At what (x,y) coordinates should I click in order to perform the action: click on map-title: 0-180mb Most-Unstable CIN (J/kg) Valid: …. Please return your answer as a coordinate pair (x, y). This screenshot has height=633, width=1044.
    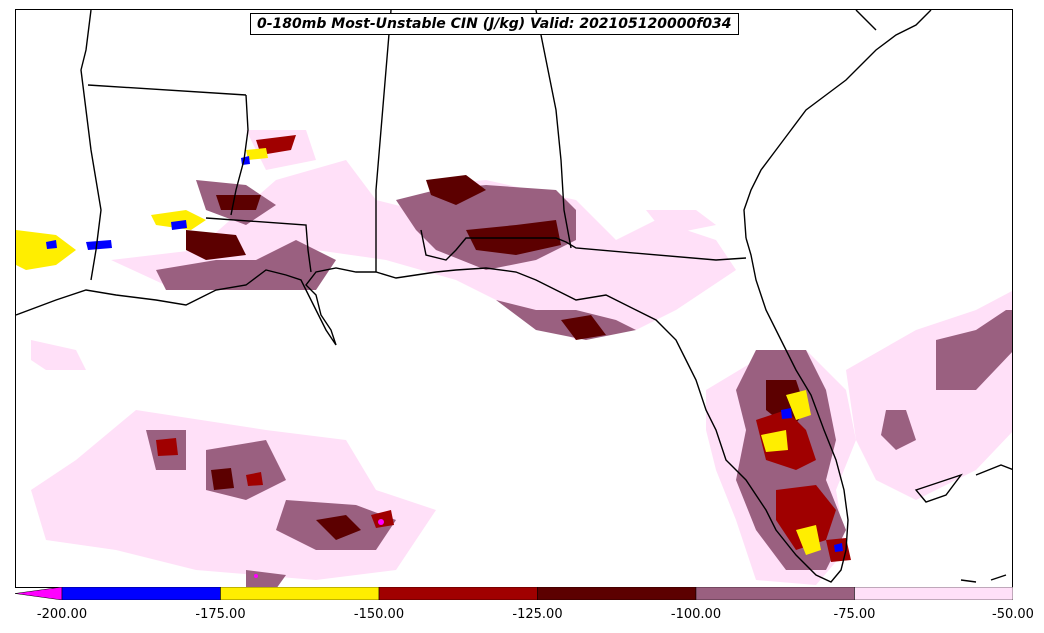
    Looking at the image, I should click on (494, 24).